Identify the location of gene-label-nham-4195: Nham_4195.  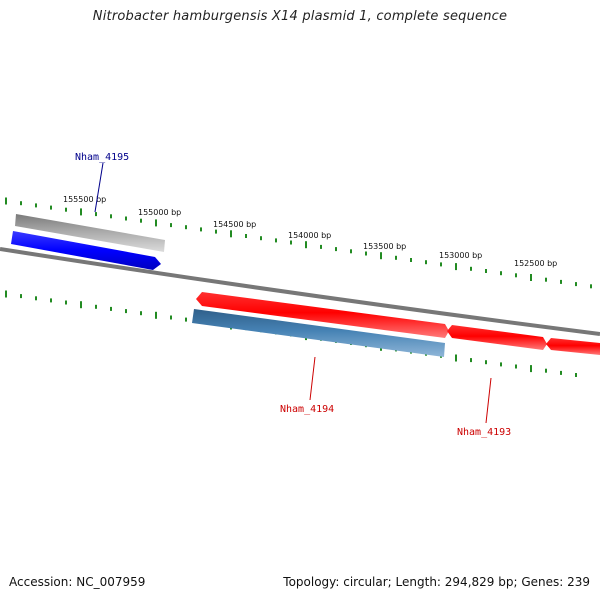
(102, 157).